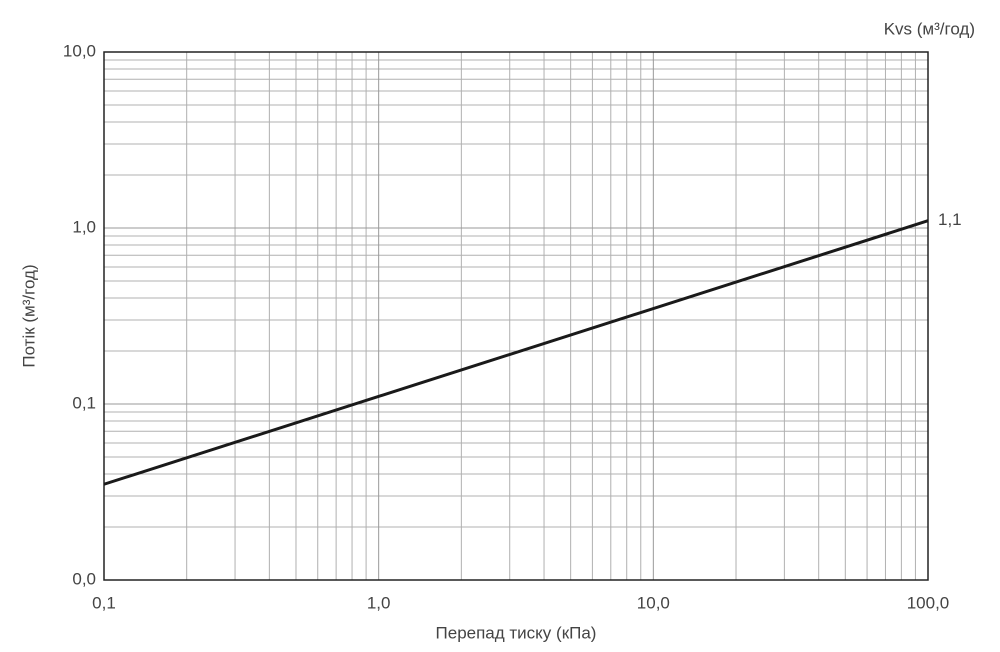 The image size is (1000, 652). I want to click on y-tick-label: 10,0, so click(79, 50).